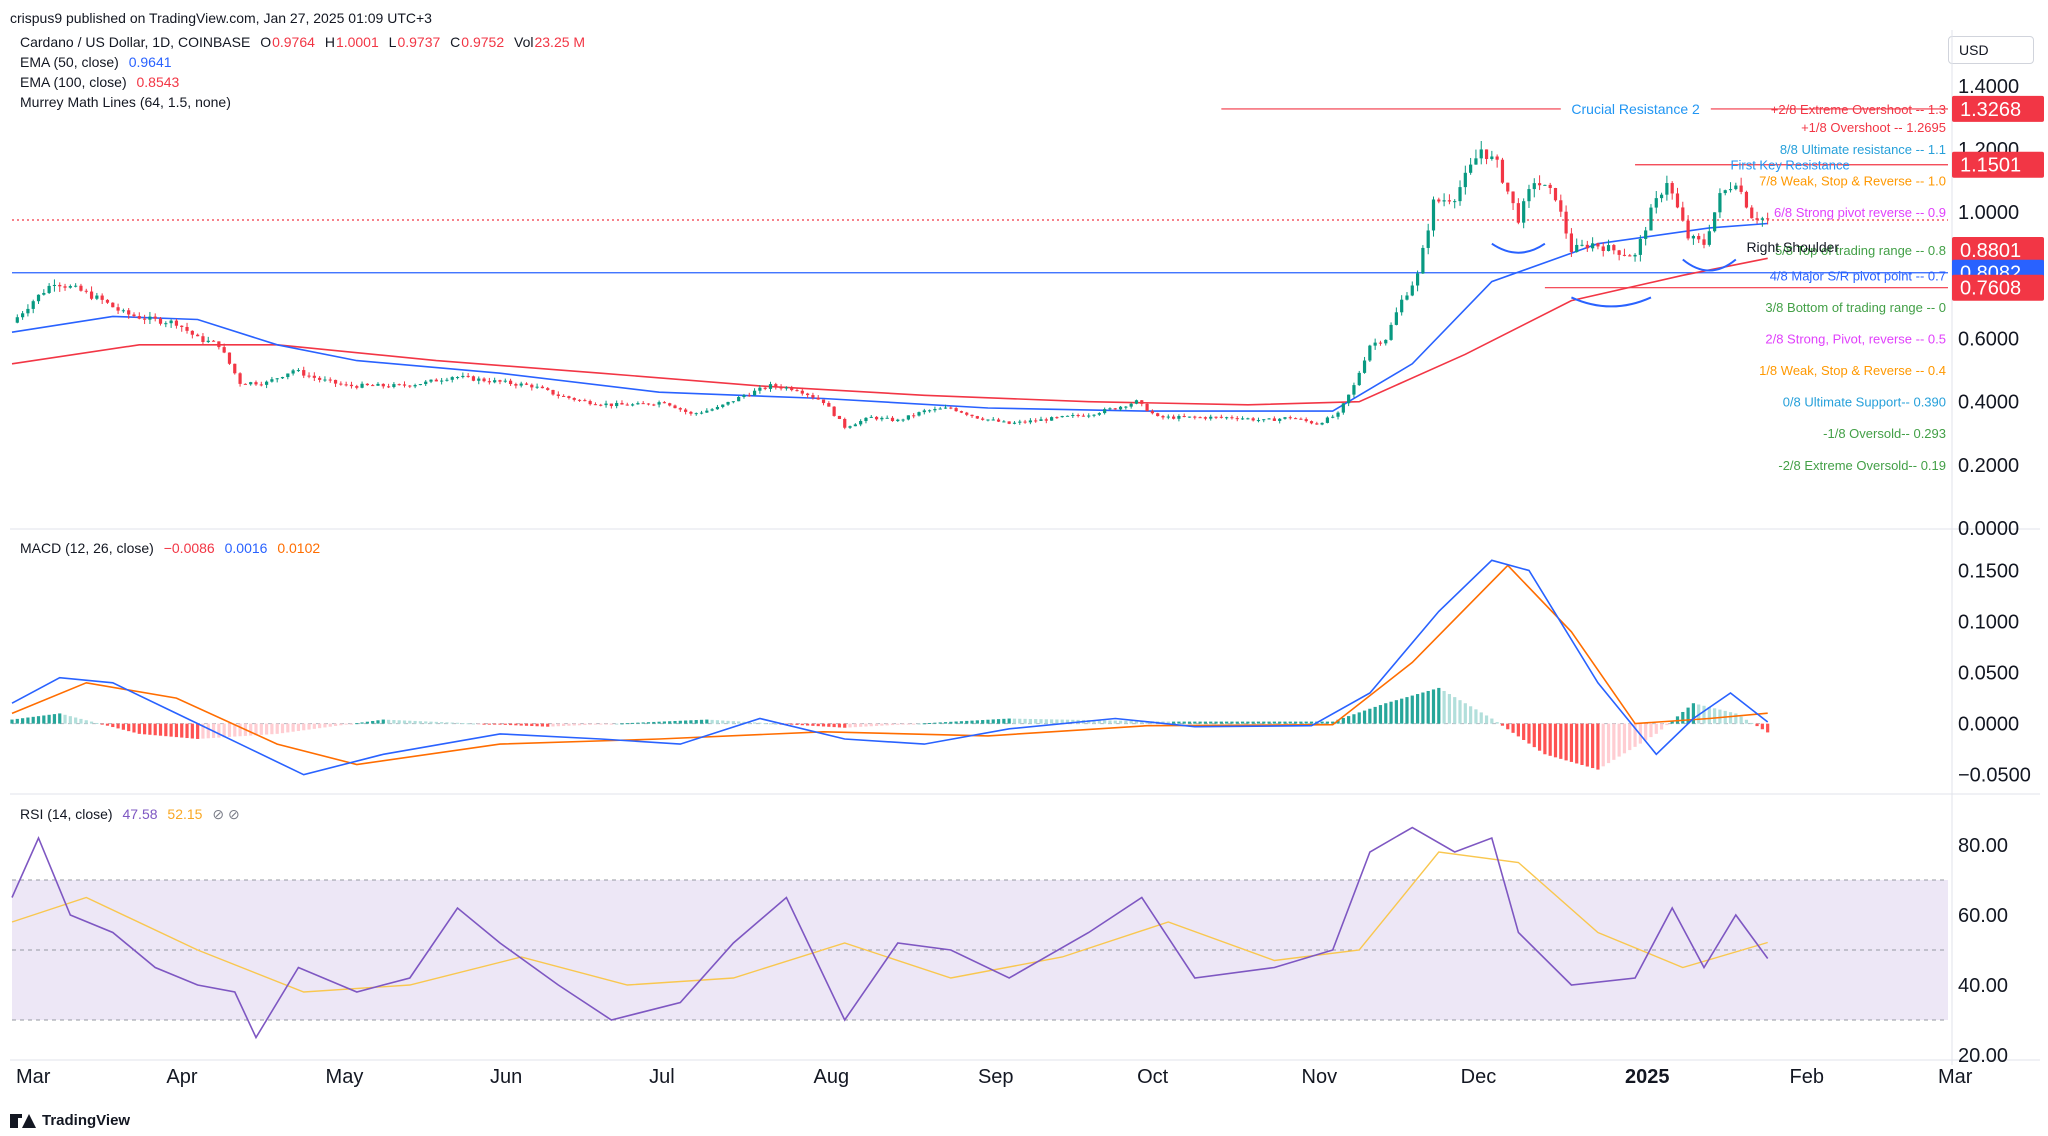 This screenshot has height=1136, width=2048. I want to click on price-axis-tick: 1.4000, so click(1988, 87).